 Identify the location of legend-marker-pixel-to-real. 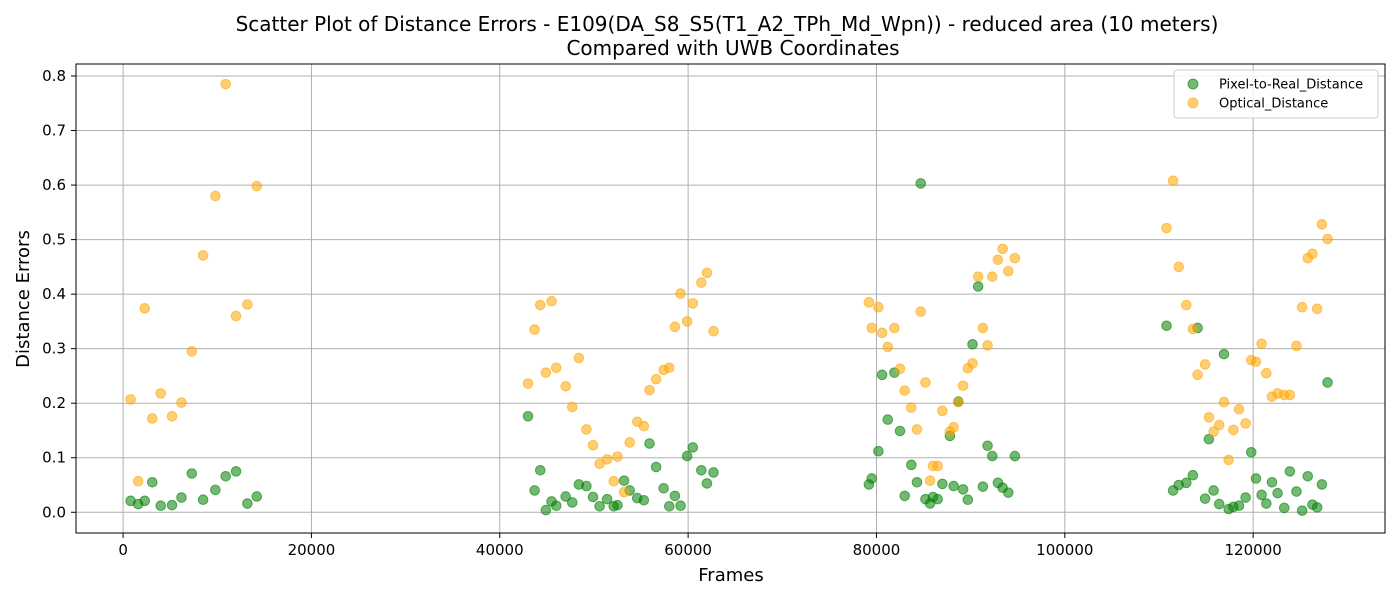
(1193, 84).